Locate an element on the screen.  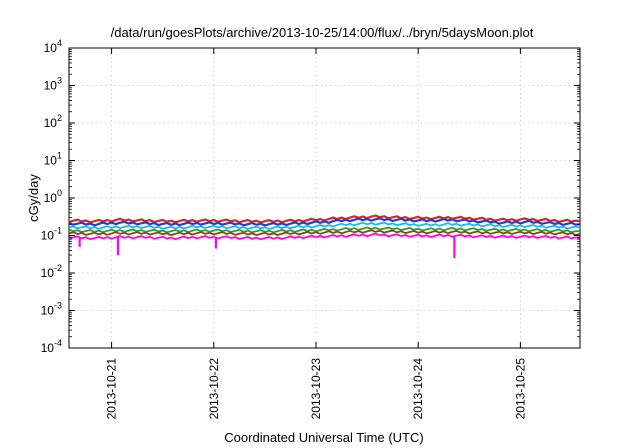
x-axis-label: Coordinated Universal Time (UTC) is located at coordinates (323, 437).